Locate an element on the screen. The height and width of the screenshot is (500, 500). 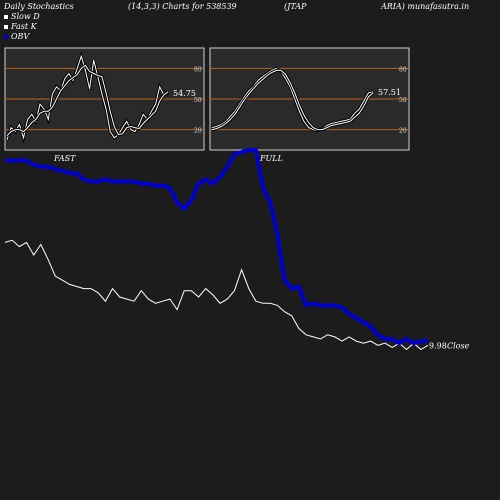
close-series-label: Close is located at coordinates (458, 345).